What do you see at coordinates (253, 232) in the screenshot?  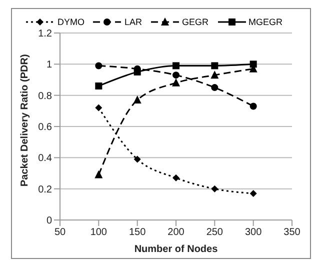 I see `x-tick-label: 300` at bounding box center [253, 232].